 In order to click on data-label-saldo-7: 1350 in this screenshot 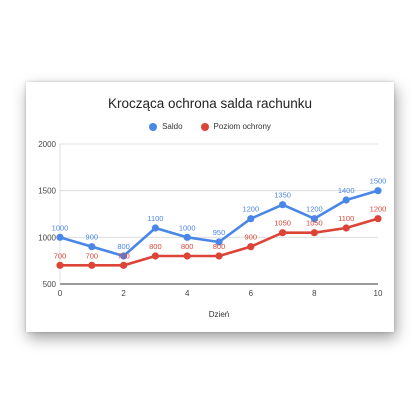, I will do `click(282, 195)`.